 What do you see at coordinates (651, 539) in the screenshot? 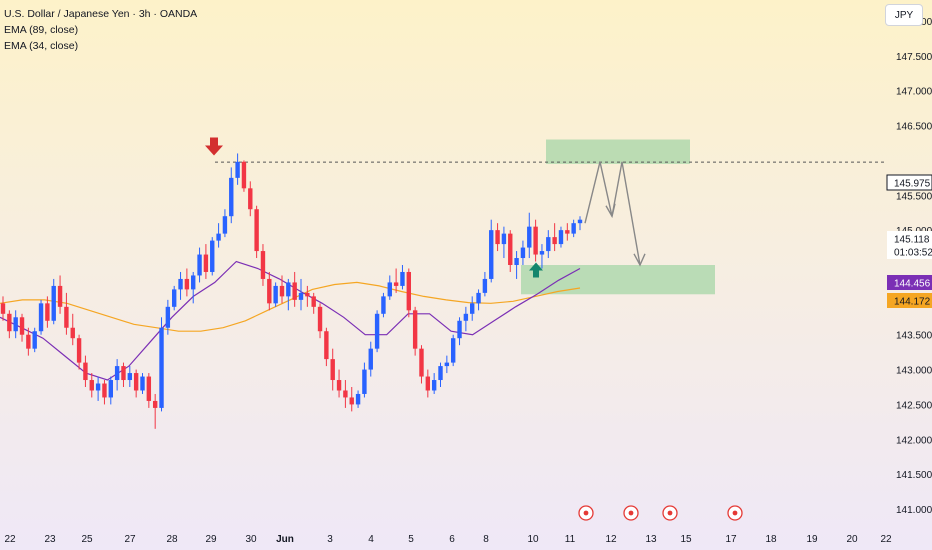
I see `time-tick-label: 13` at bounding box center [651, 539].